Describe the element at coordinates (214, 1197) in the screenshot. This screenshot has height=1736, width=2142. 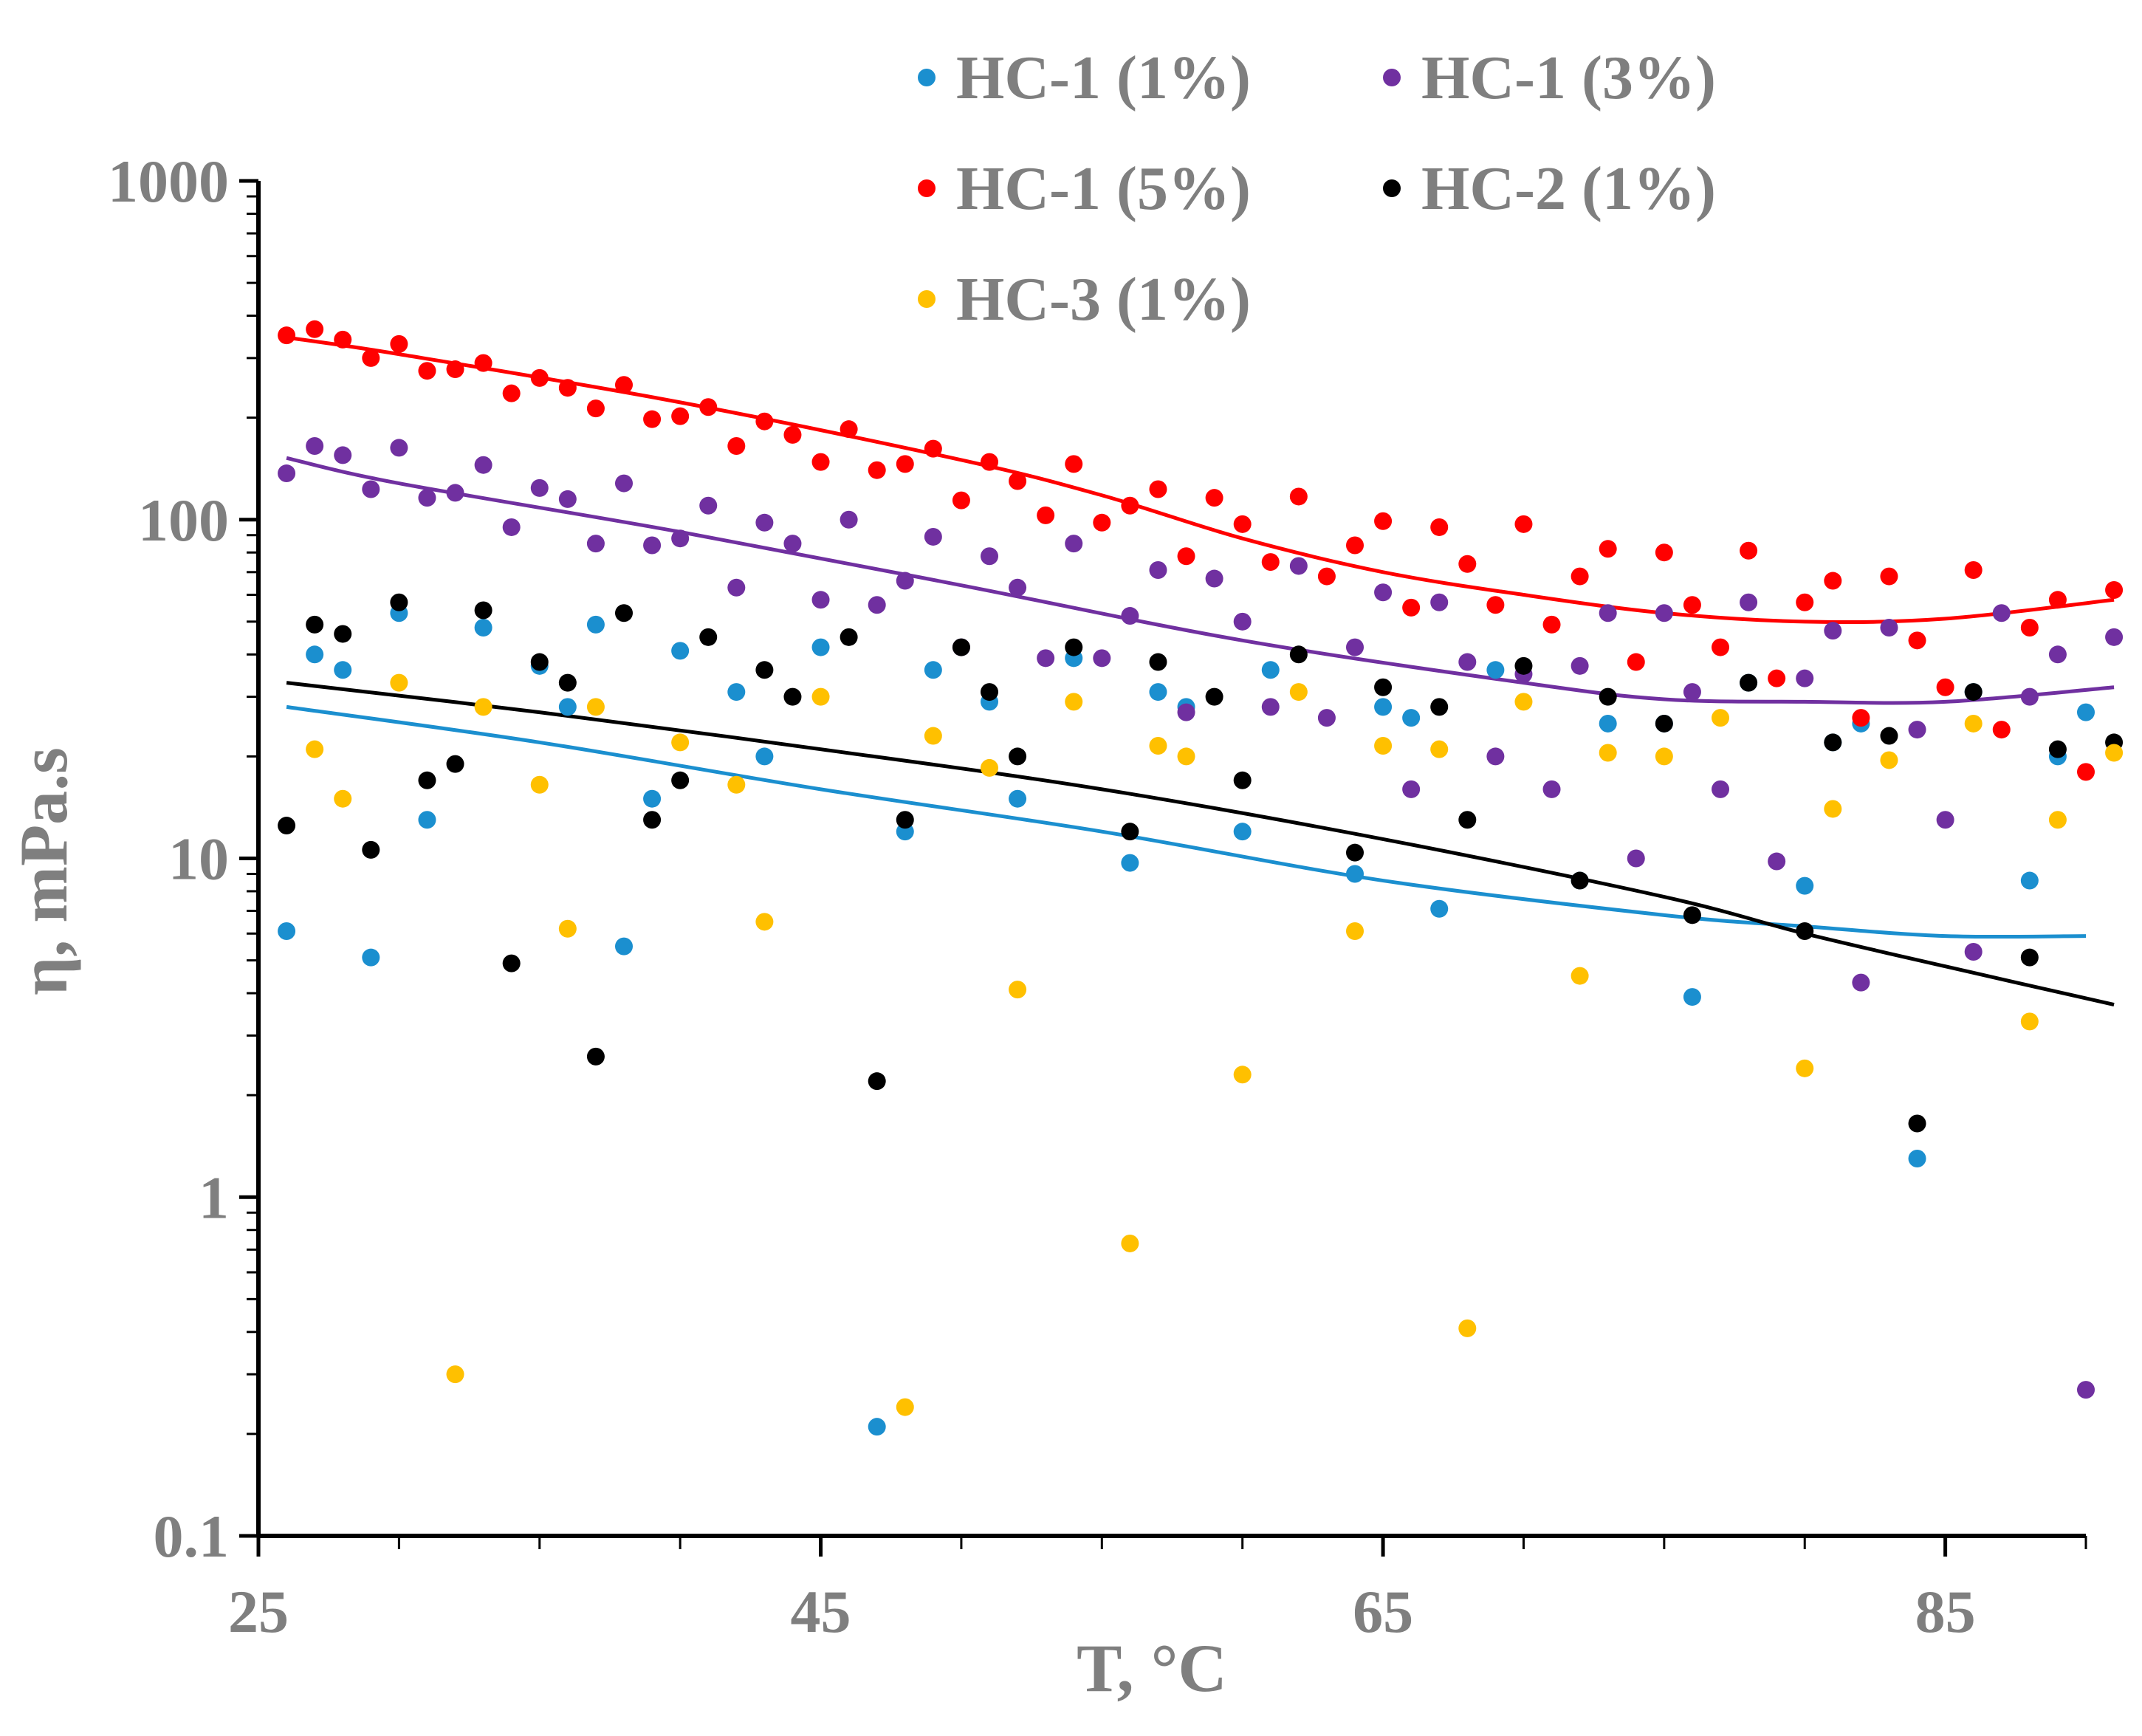
I see `y-tick-label: 1` at that location.